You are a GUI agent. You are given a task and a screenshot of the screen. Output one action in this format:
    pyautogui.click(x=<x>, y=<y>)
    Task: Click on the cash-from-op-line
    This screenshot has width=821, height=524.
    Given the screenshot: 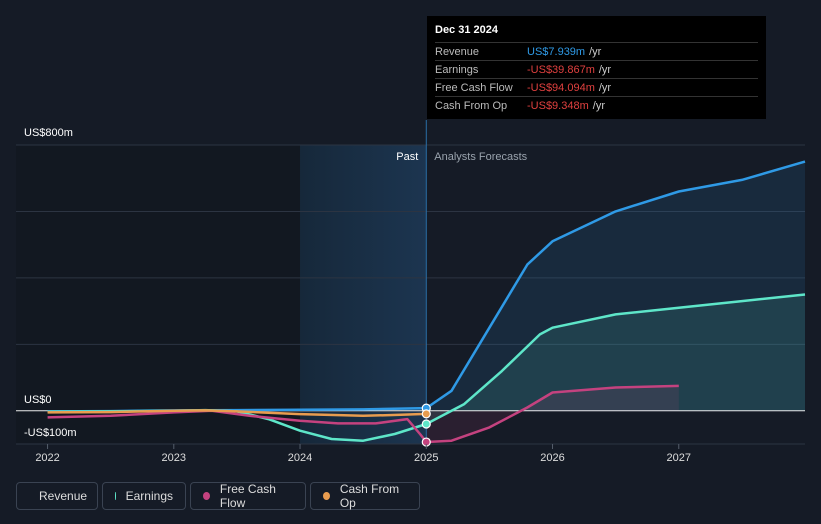 What is the action you would take?
    pyautogui.click(x=237, y=413)
    